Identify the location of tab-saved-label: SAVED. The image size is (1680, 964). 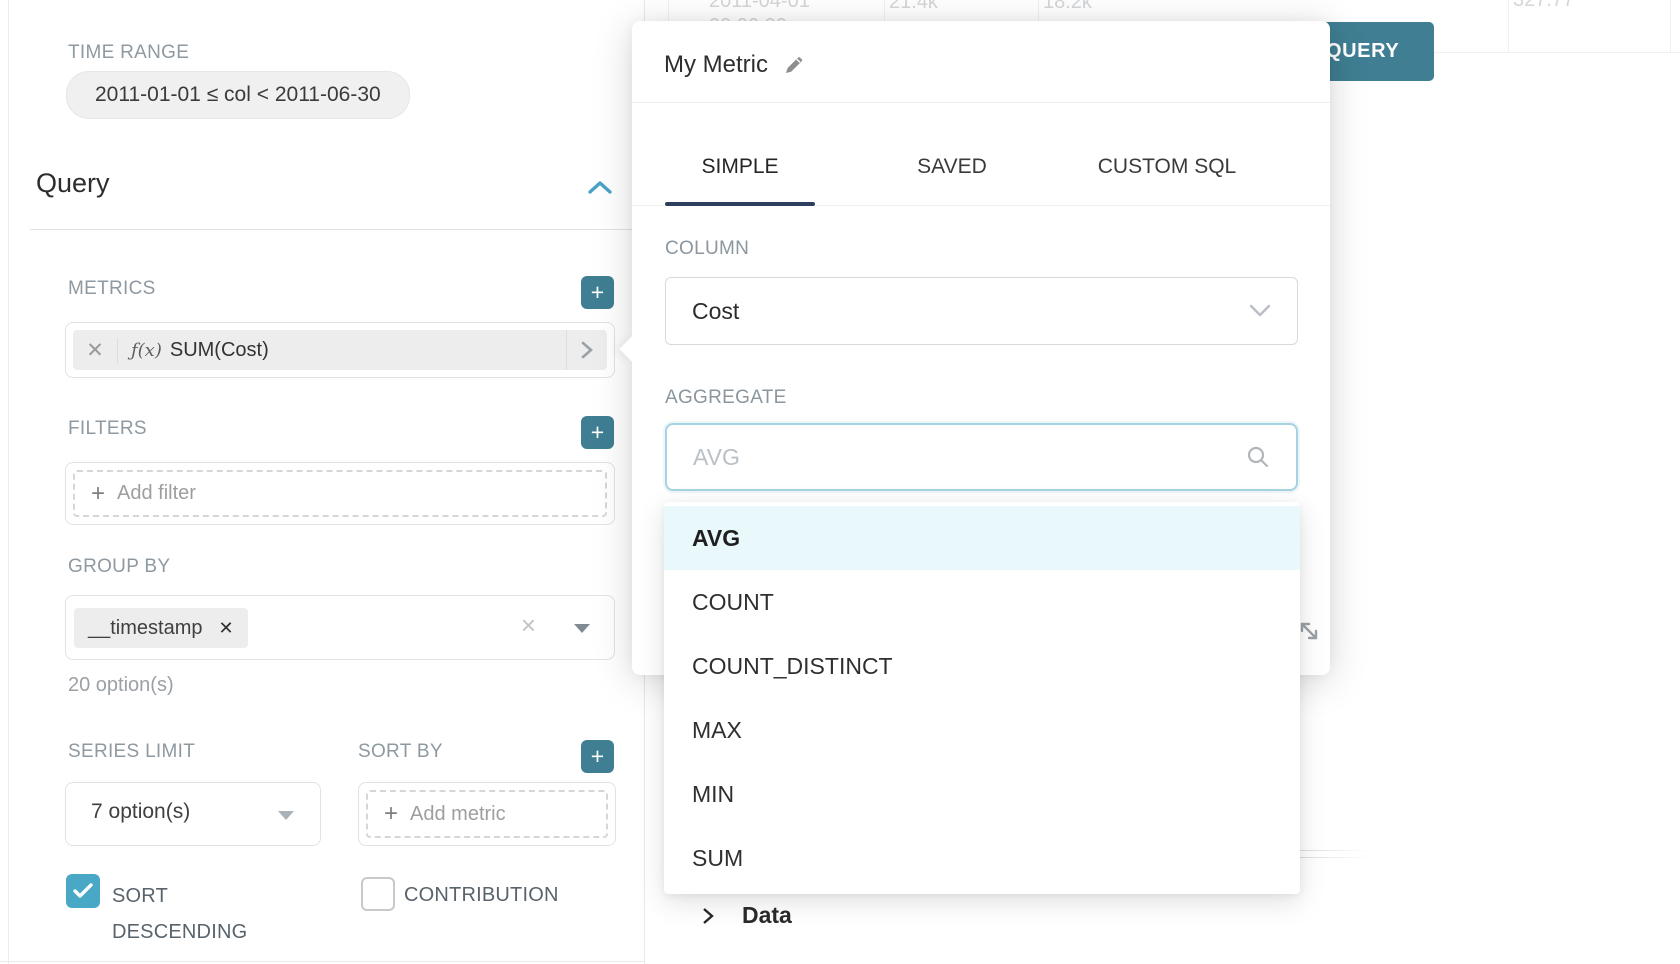
(952, 166).